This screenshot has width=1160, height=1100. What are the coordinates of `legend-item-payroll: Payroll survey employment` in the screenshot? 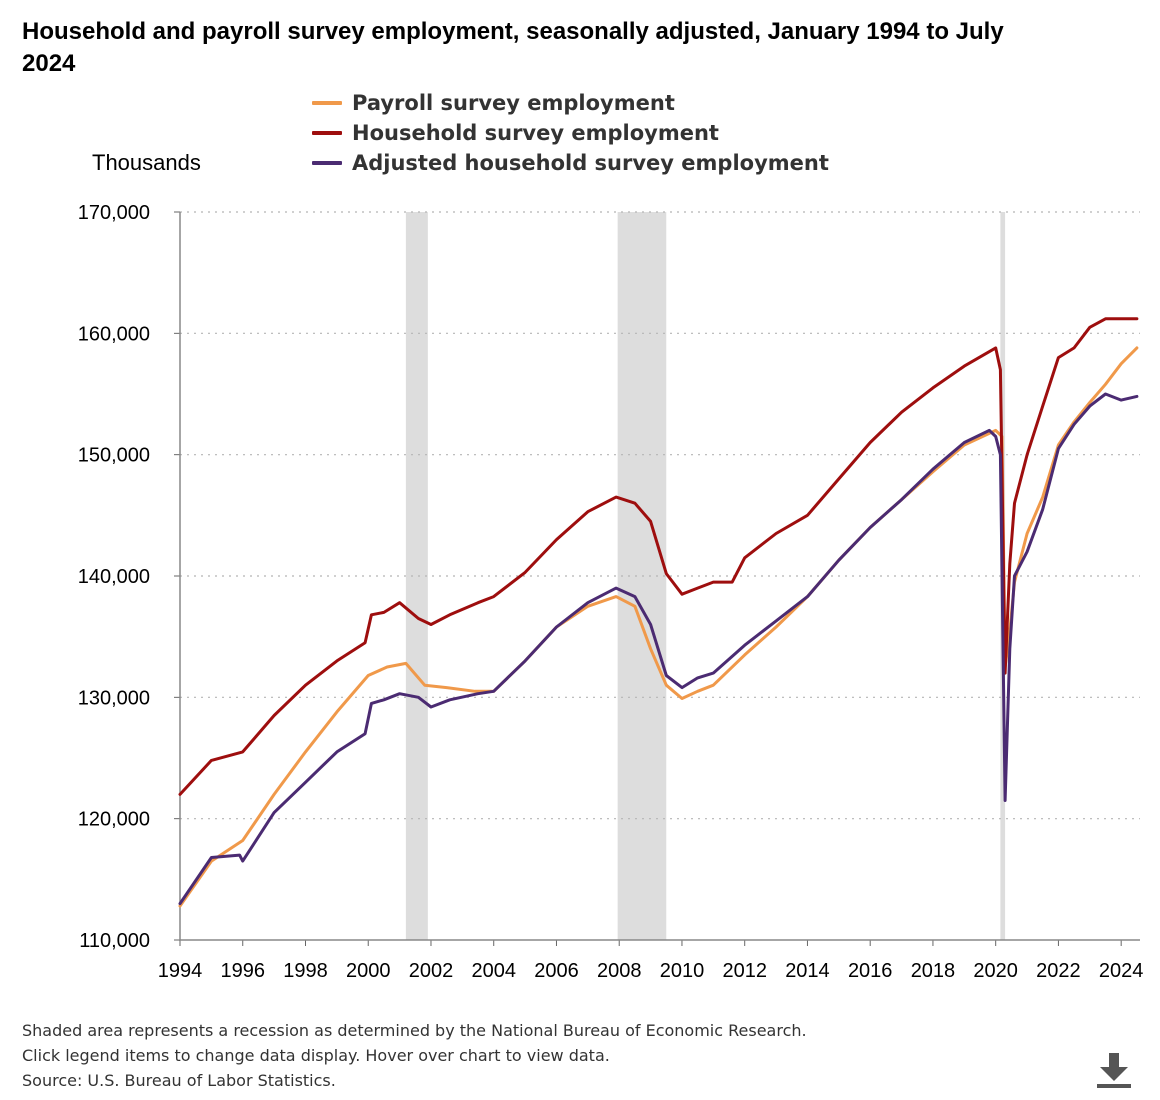 It's located at (570, 103).